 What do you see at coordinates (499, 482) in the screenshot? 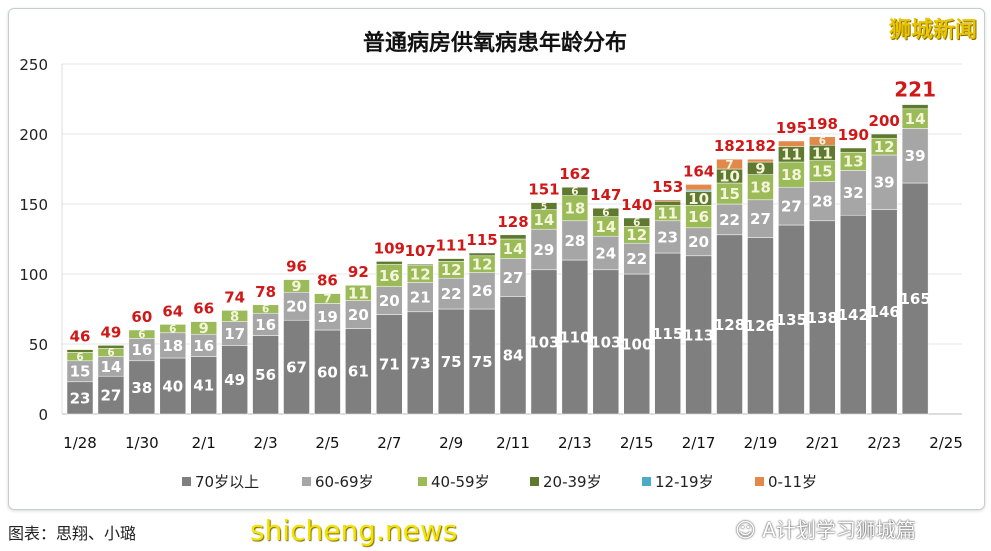
I see `legend: 70岁以上 60-69岁 40-59岁 20-39岁 12-19岁 0-11岁` at bounding box center [499, 482].